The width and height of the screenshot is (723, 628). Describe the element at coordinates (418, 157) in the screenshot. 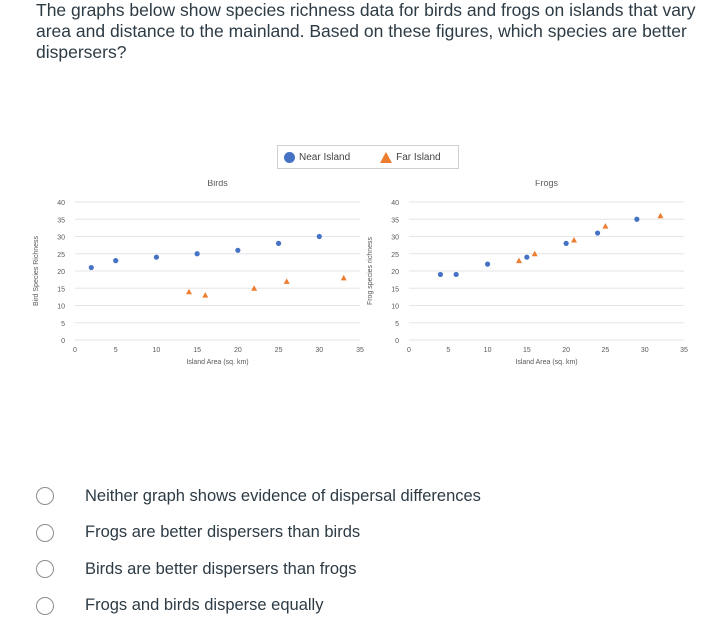

I see `legend-far-label: Far Island` at that location.